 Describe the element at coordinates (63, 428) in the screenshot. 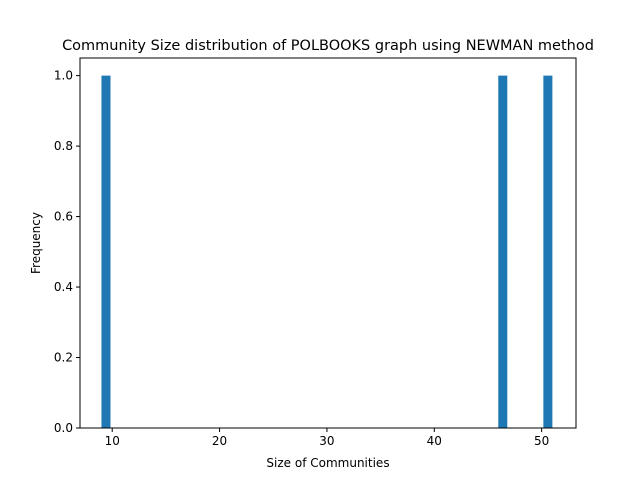

I see `y-tick-label: 0.0` at that location.